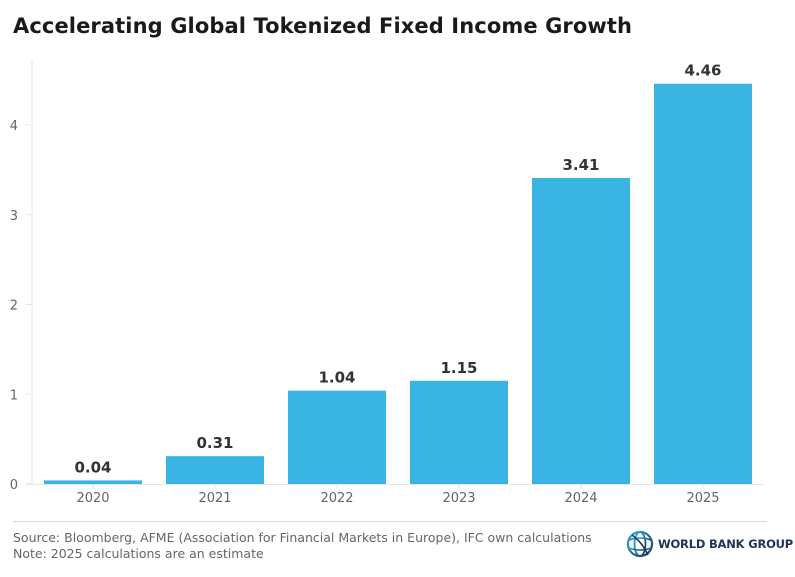 The width and height of the screenshot is (795, 577). I want to click on x-tick-label: 2023, so click(458, 498).